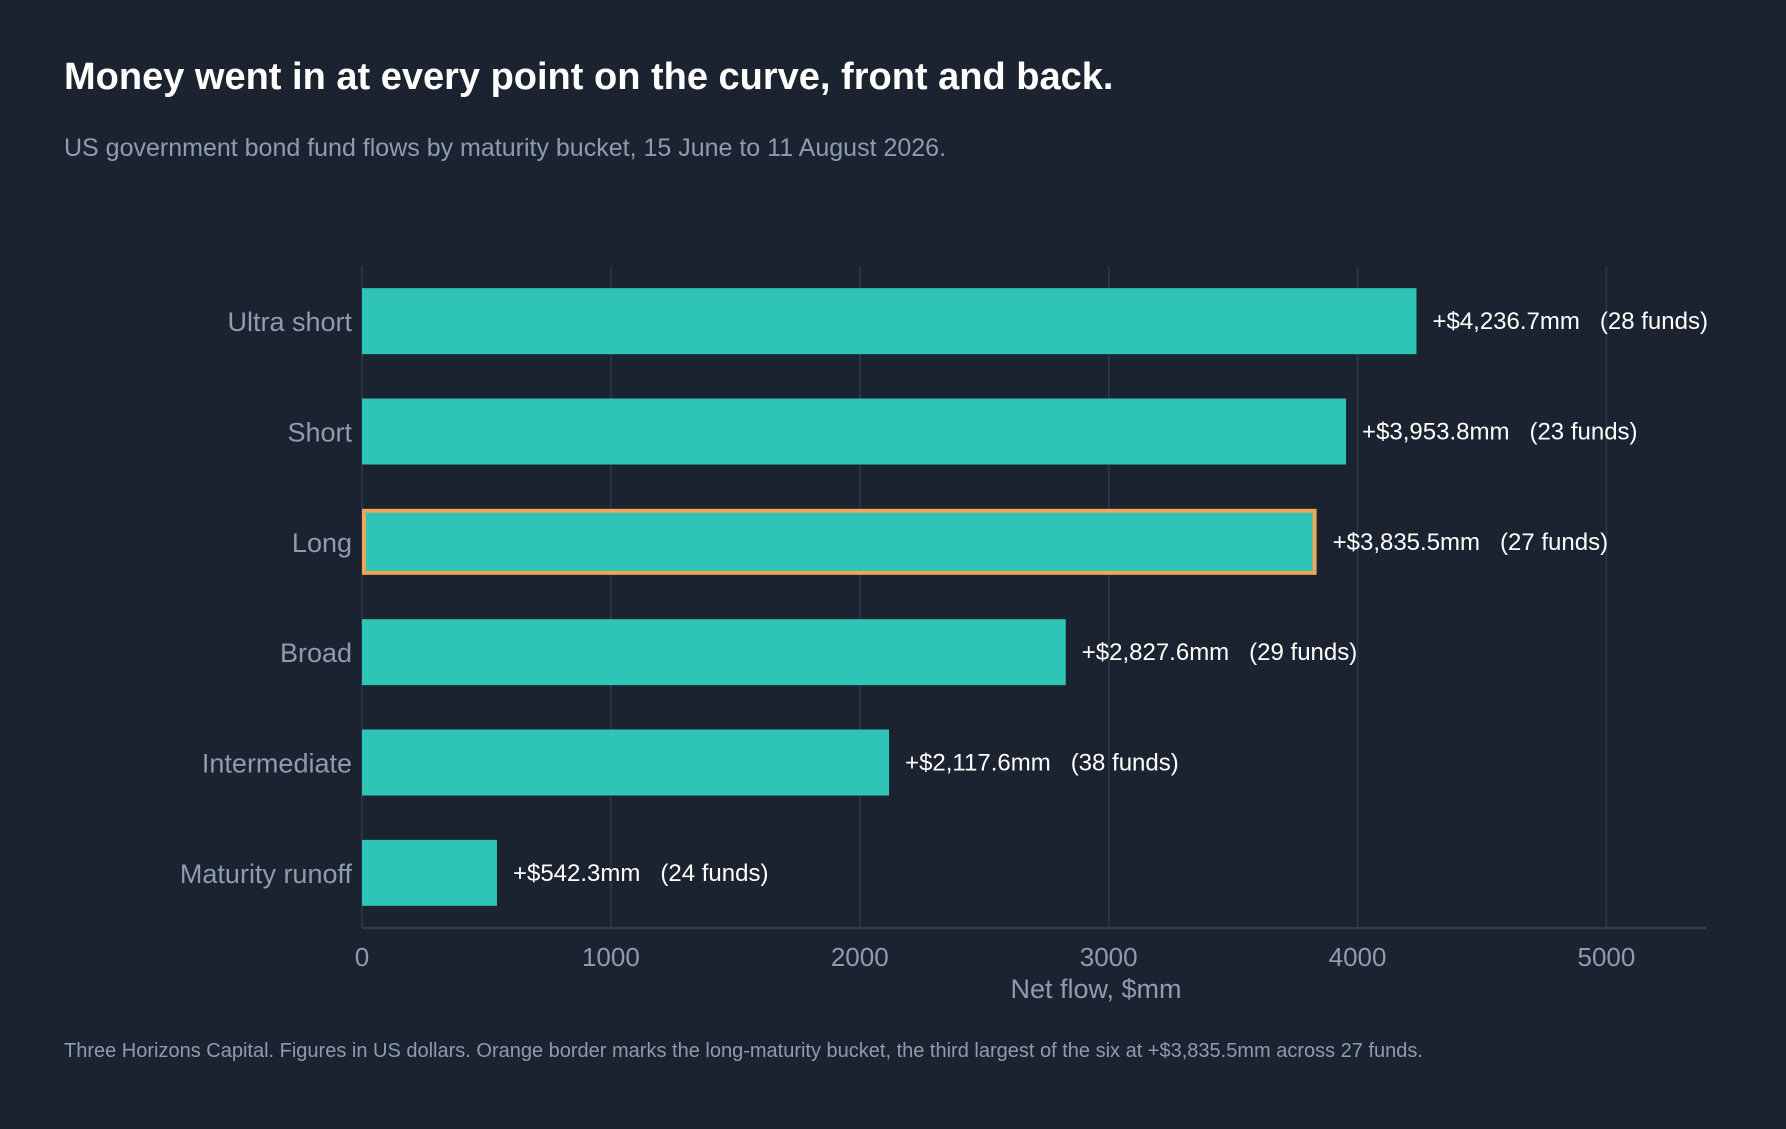 This screenshot has height=1129, width=1786. What do you see at coordinates (316, 653) in the screenshot?
I see `category-label-broad: Broad` at bounding box center [316, 653].